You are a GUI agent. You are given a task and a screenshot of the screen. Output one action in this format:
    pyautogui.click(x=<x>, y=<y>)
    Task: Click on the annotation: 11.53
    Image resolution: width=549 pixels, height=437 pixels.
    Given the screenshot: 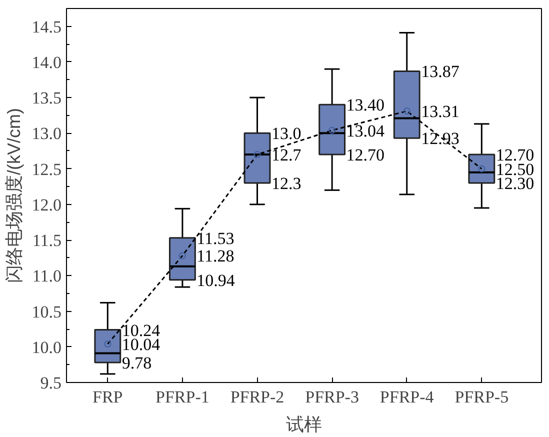 What is the action you would take?
    pyautogui.click(x=215, y=238)
    